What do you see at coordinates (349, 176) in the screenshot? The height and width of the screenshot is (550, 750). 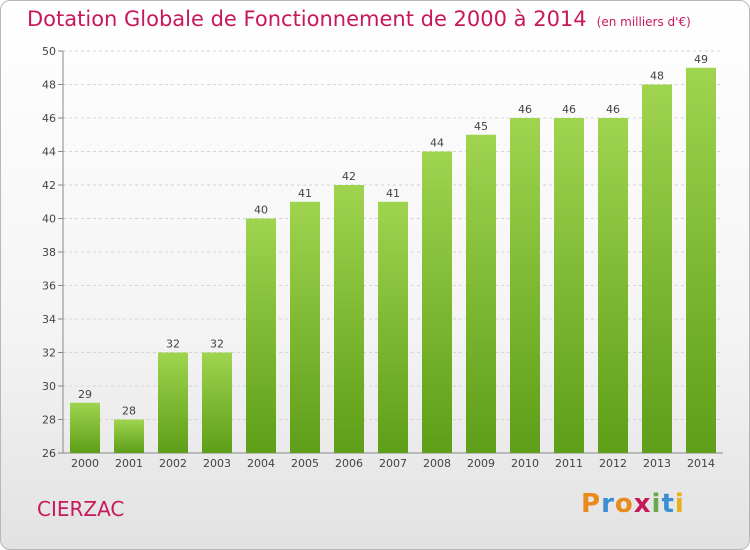 I see `data-label: 42` at bounding box center [349, 176].